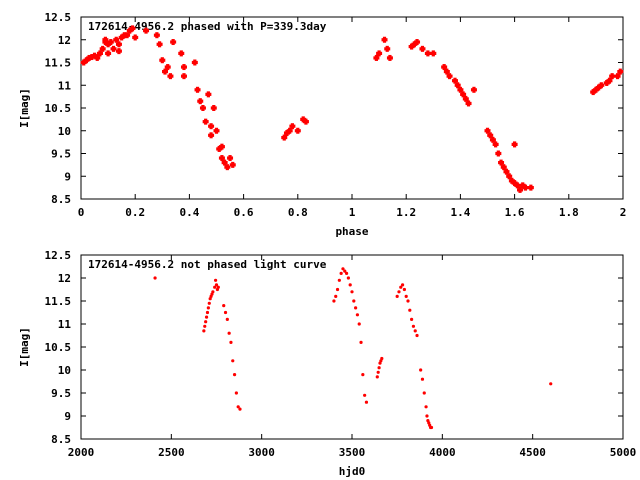 This screenshot has width=640, height=480. I want to click on x-axis-label: hjd0, so click(352, 471).